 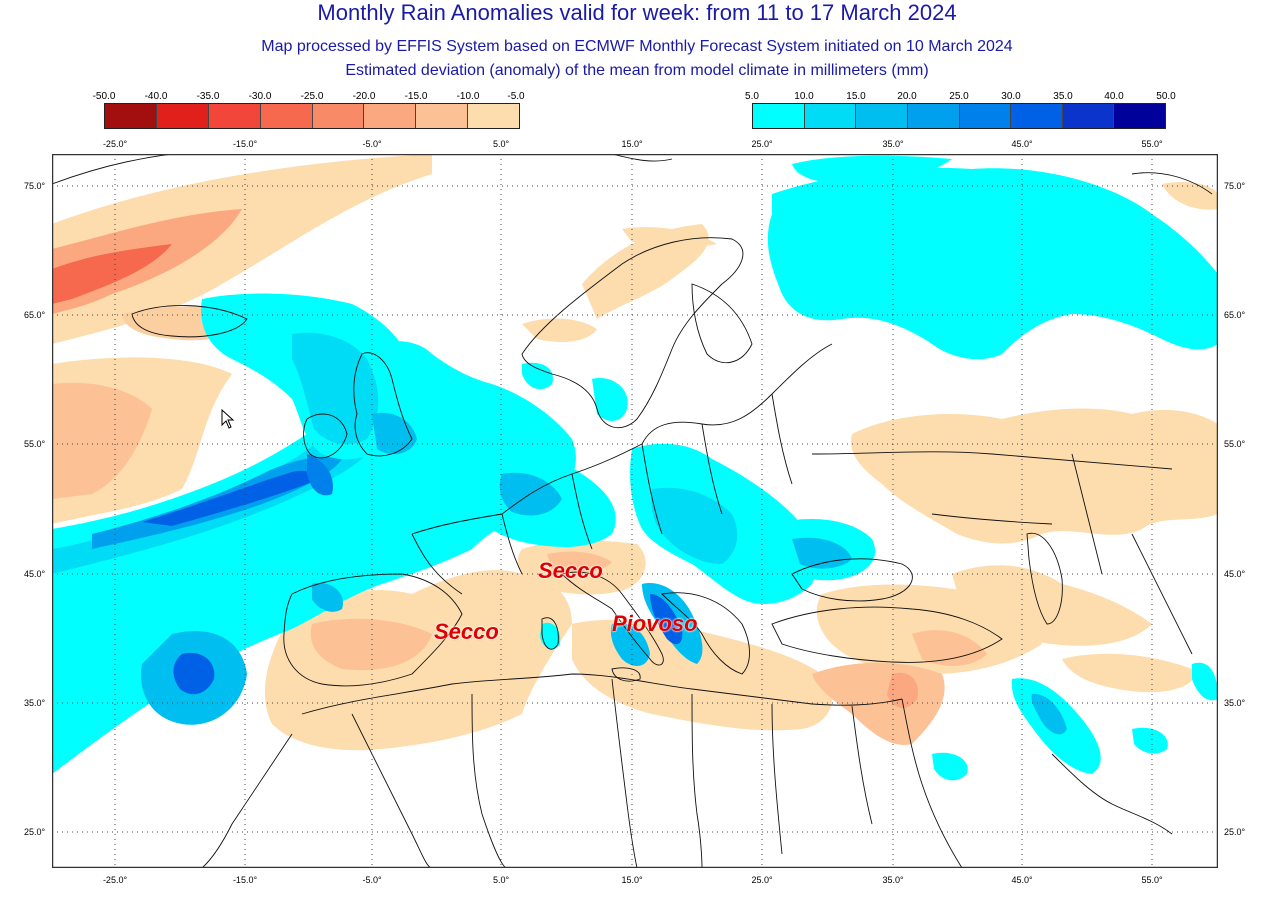 I want to click on dry-label: -20.0, so click(x=364, y=96).